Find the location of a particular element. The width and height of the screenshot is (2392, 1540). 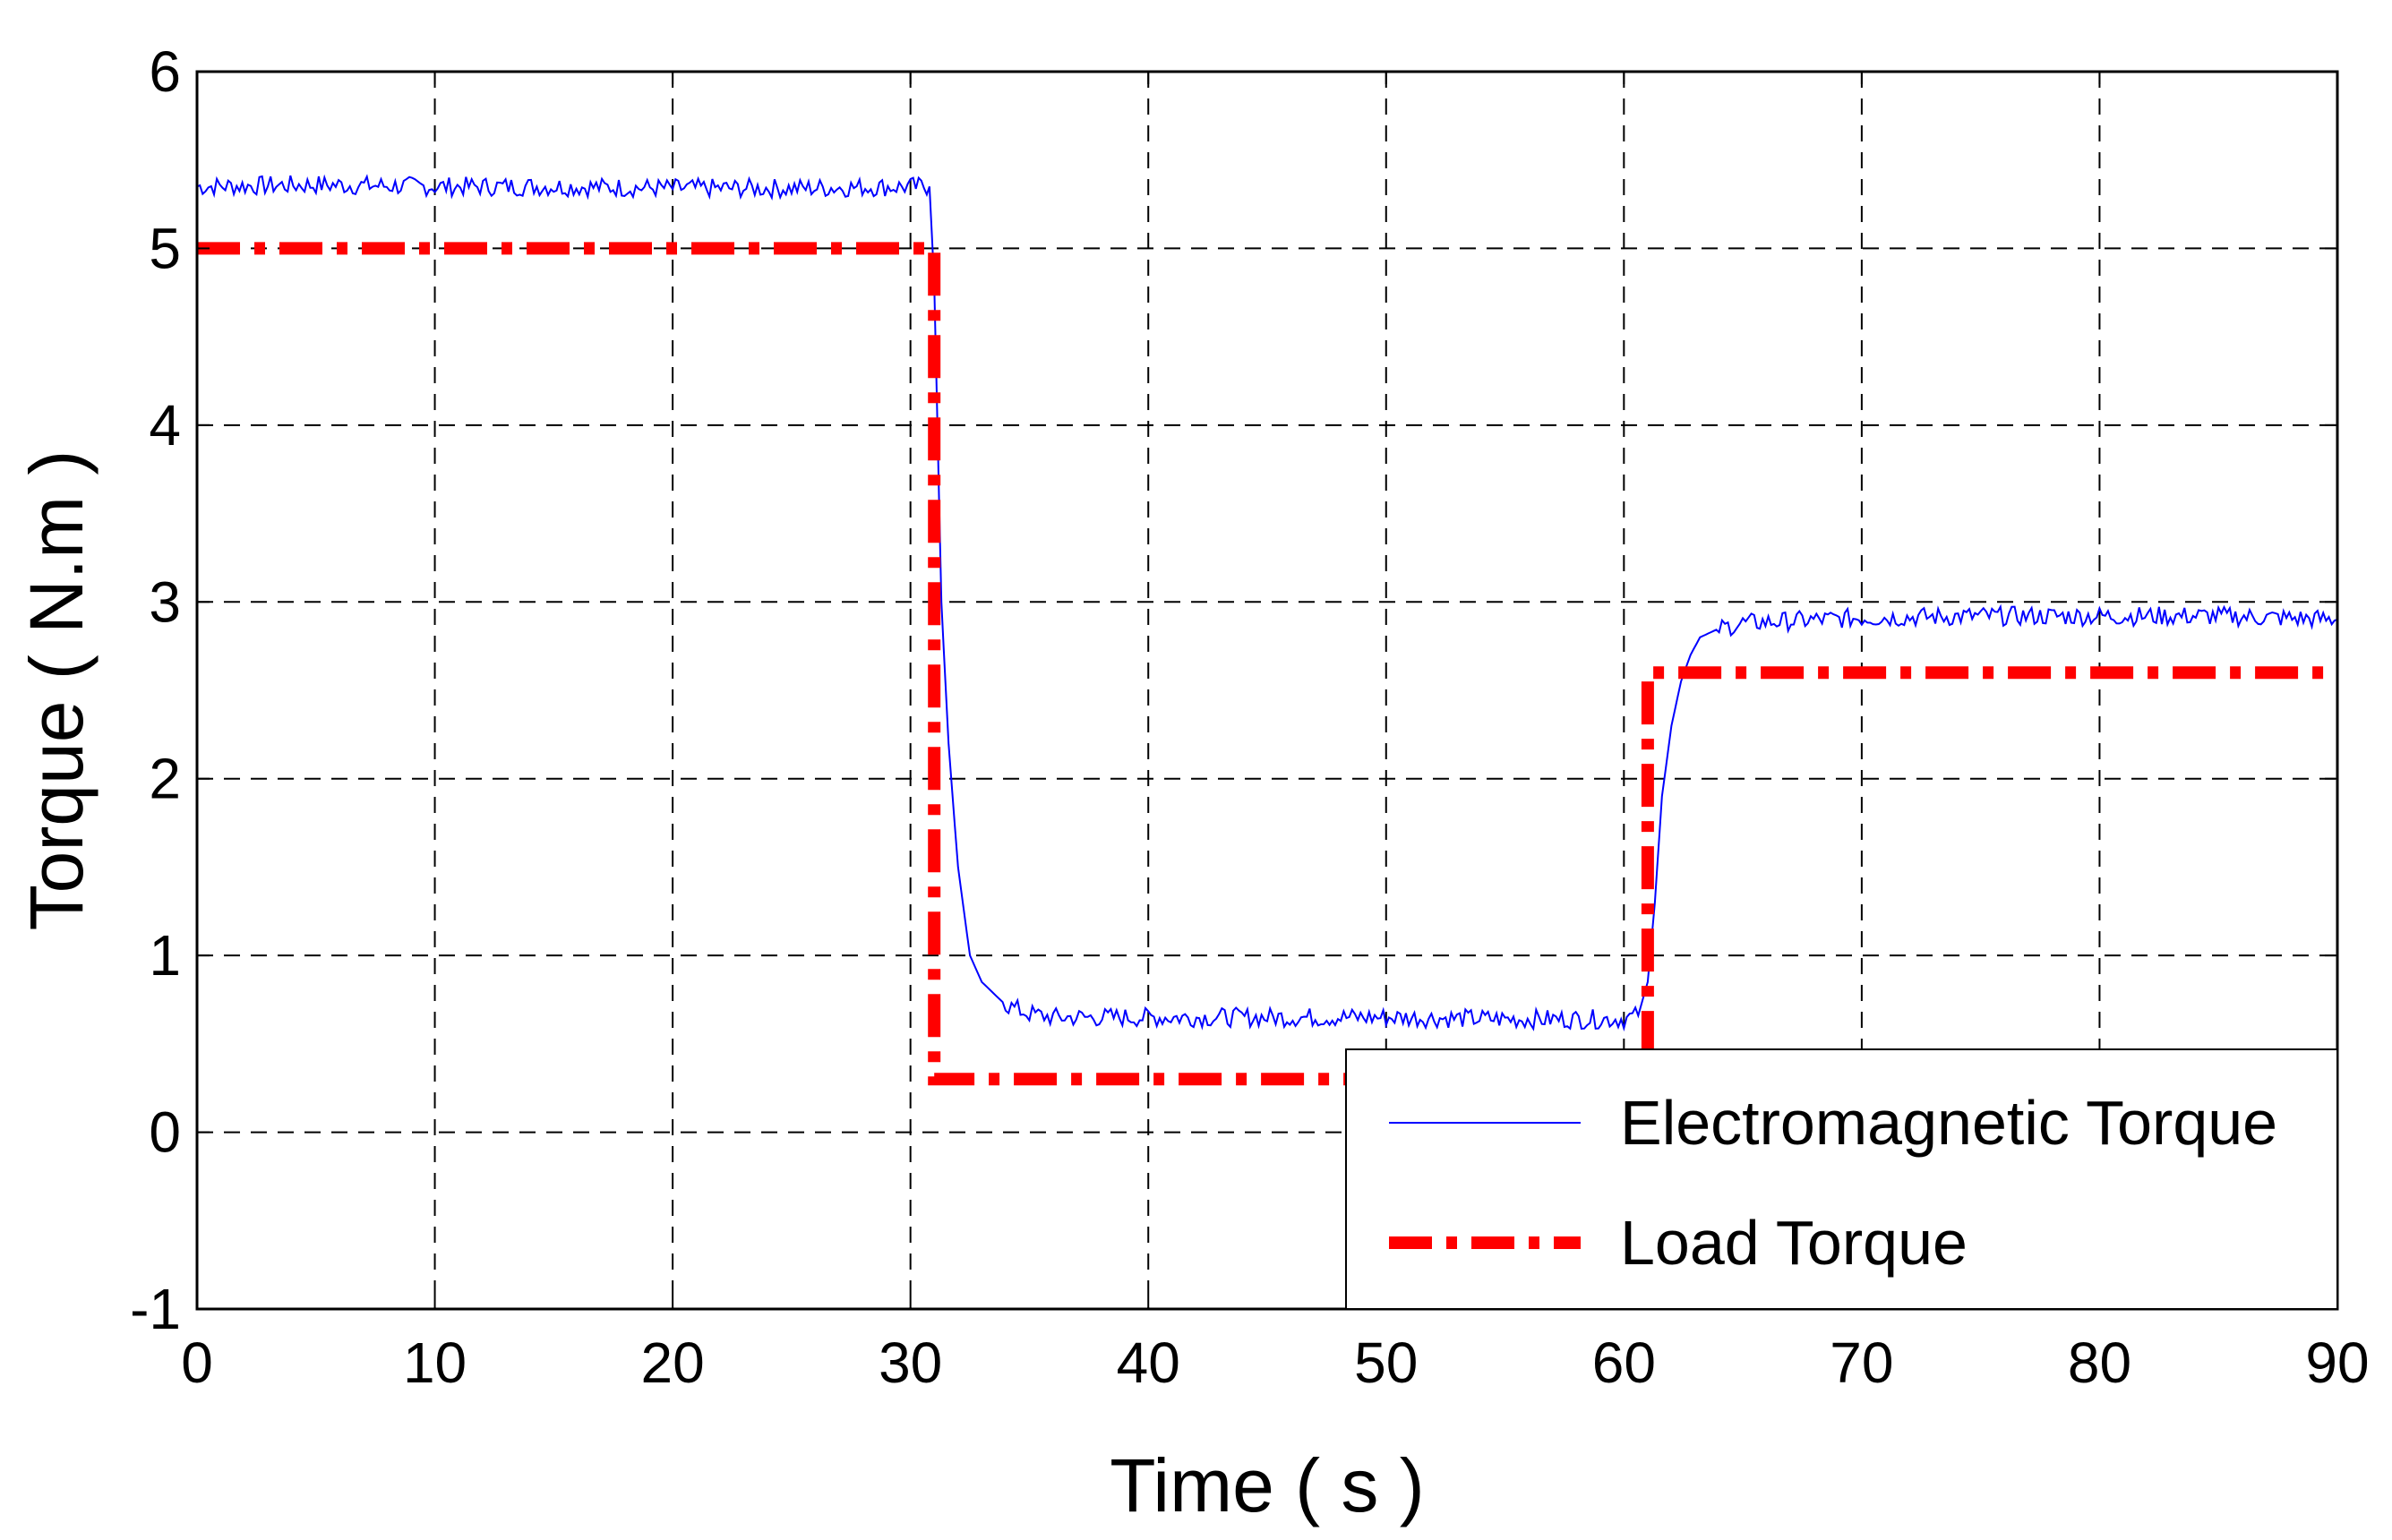

x-tick-label: 20 is located at coordinates (673, 1362).